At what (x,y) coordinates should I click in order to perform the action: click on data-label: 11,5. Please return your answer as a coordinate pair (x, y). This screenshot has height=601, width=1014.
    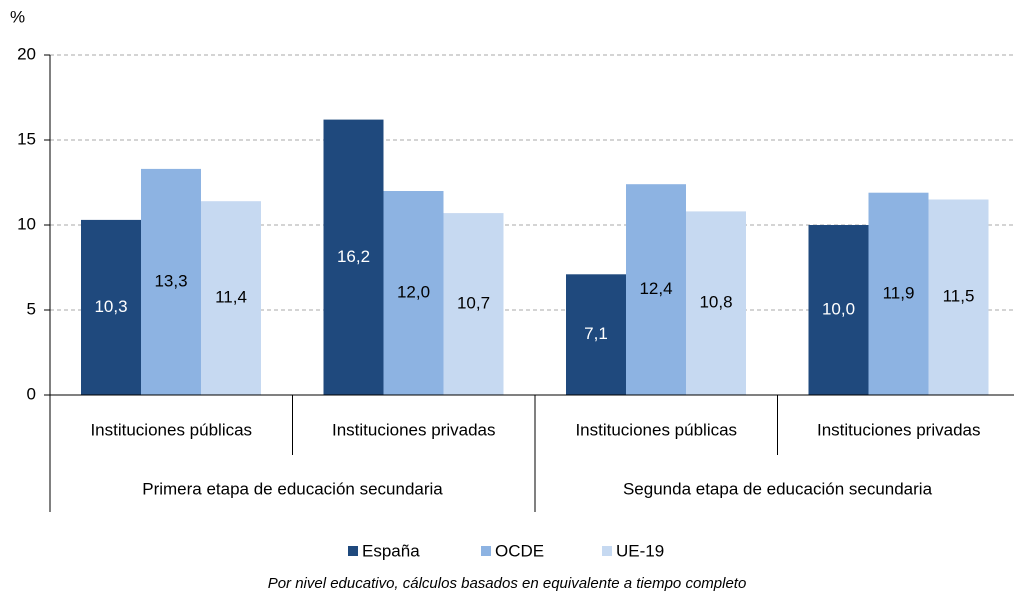
    Looking at the image, I should click on (959, 296).